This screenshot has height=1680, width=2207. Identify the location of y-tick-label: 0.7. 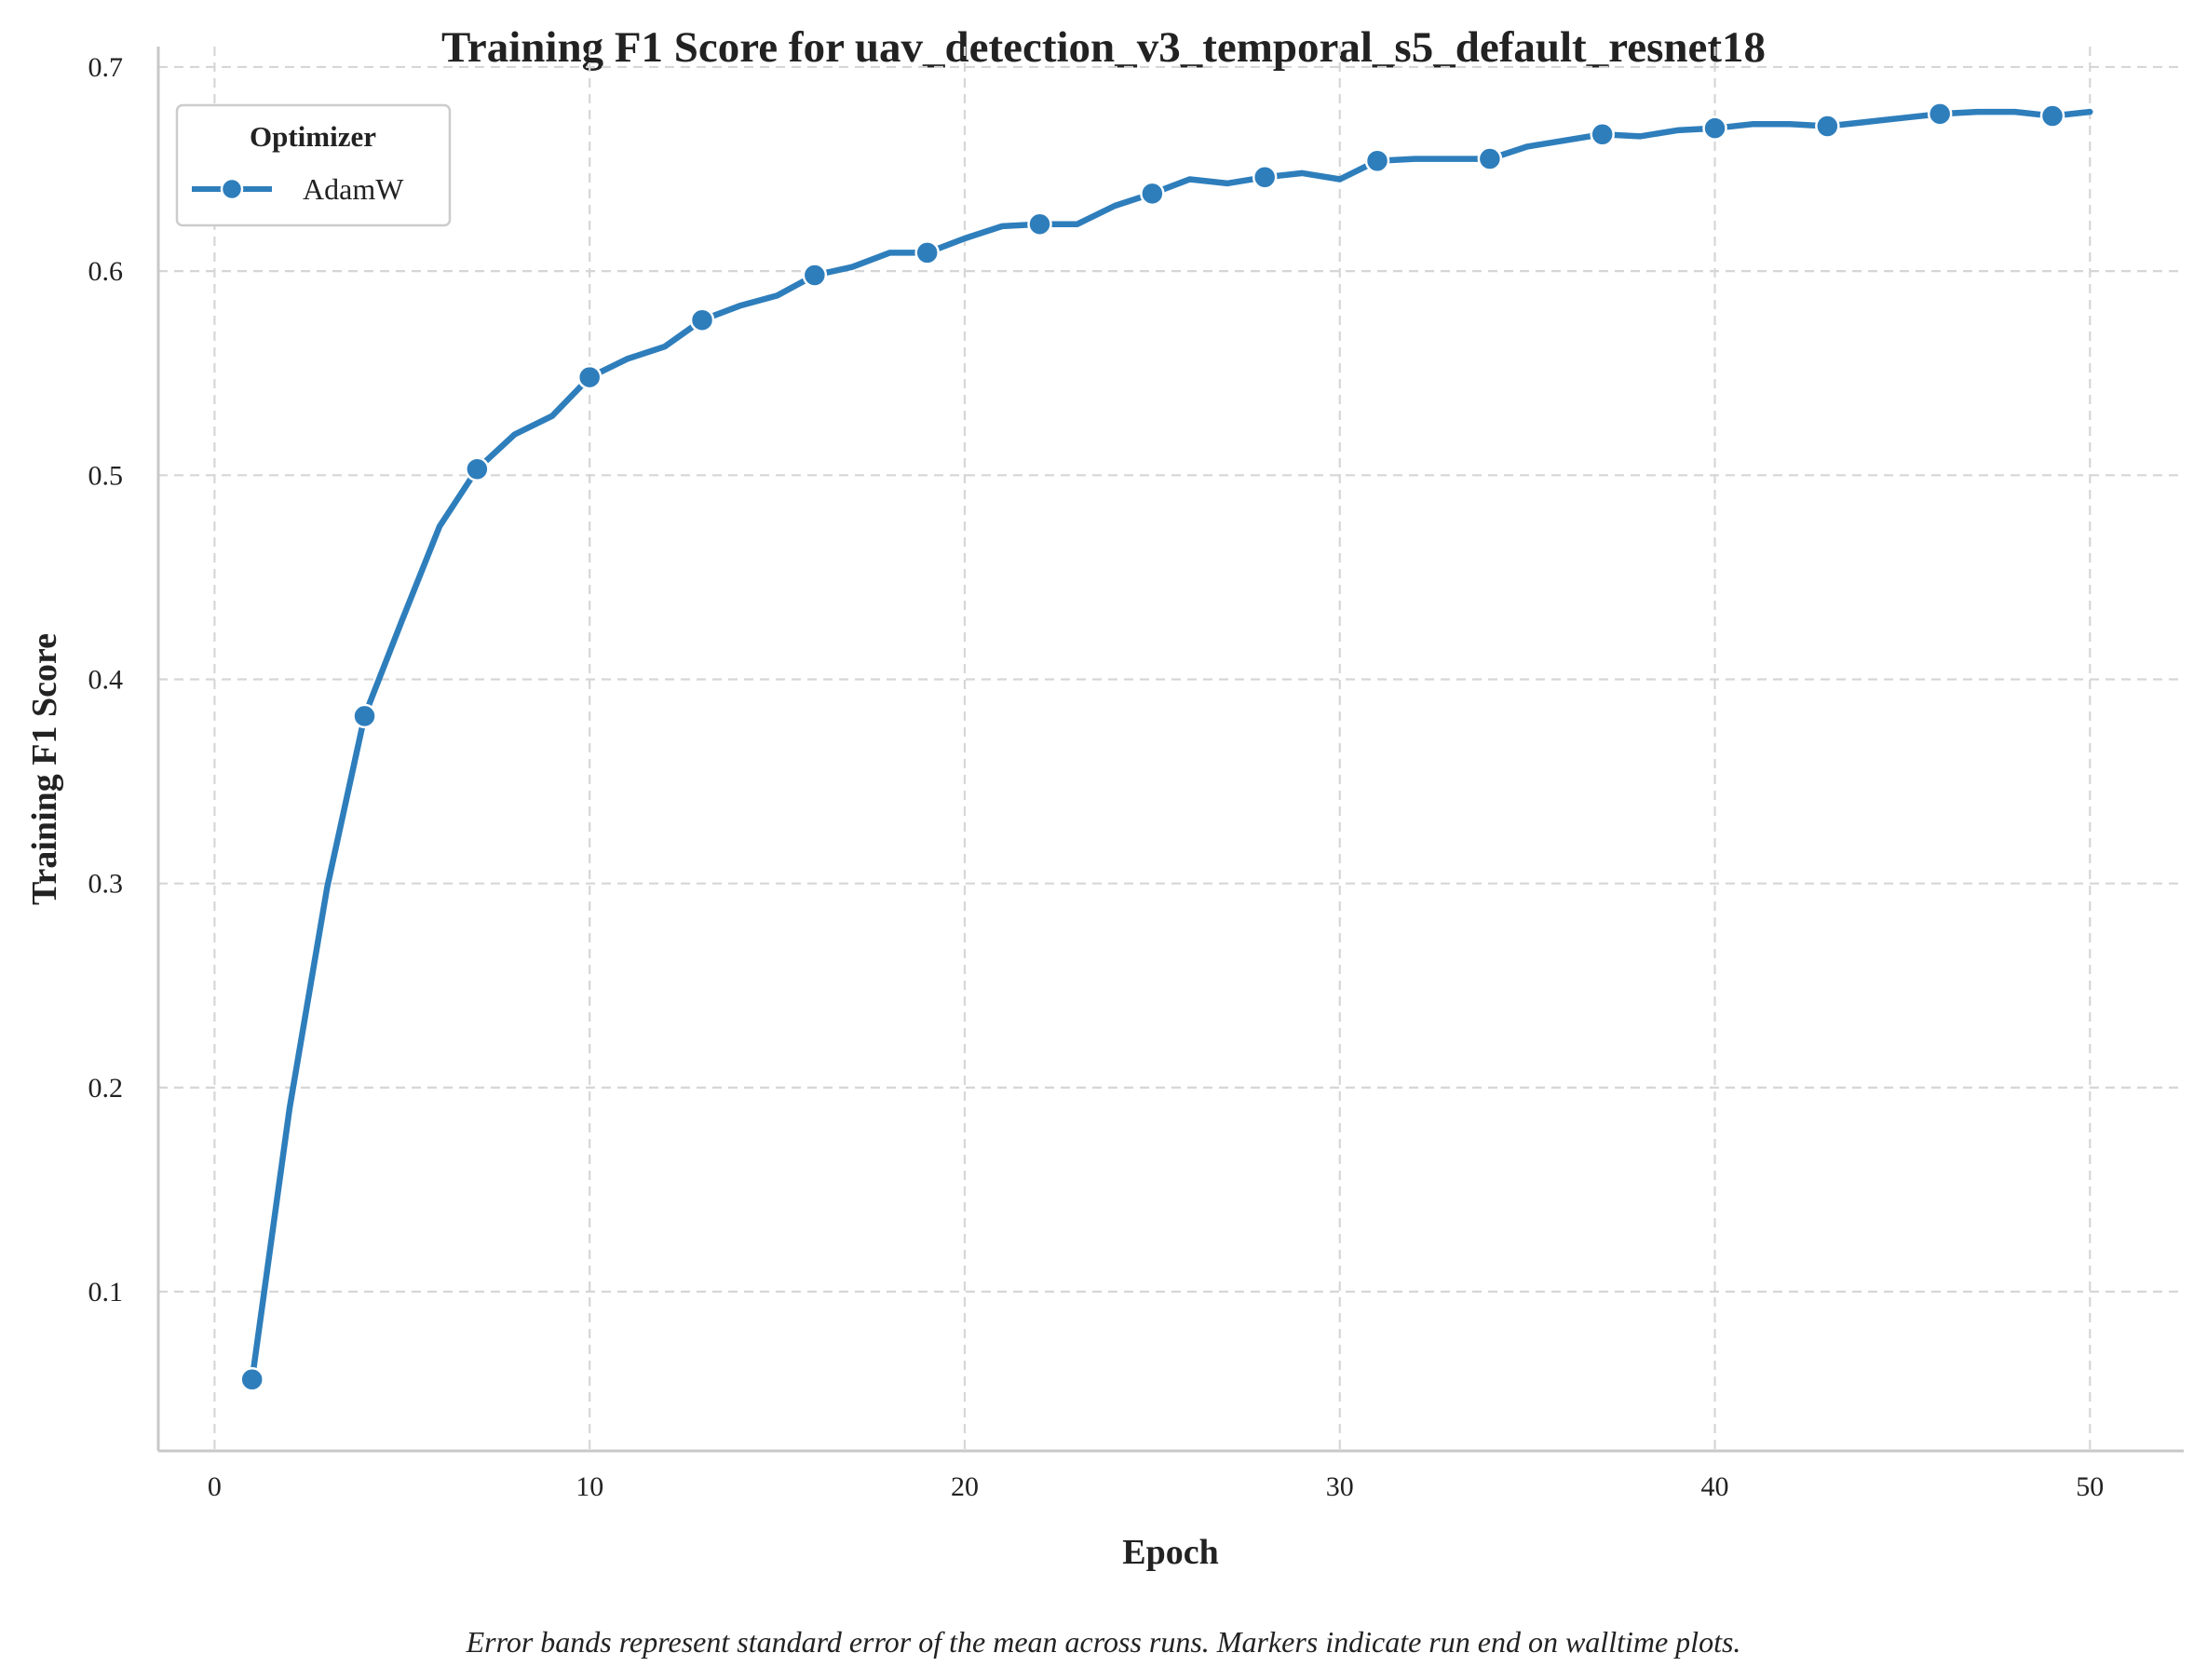
(106, 67).